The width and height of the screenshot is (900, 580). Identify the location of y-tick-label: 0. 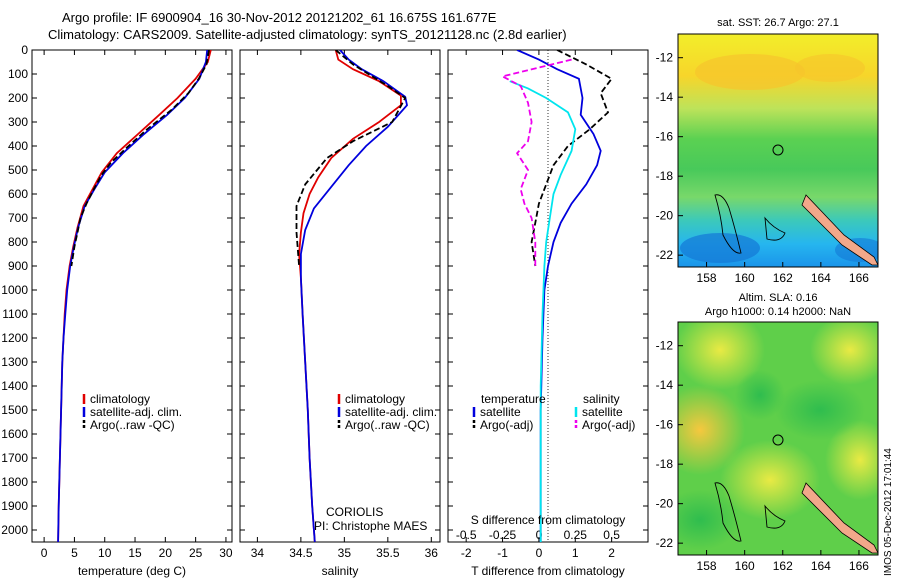
(24, 50).